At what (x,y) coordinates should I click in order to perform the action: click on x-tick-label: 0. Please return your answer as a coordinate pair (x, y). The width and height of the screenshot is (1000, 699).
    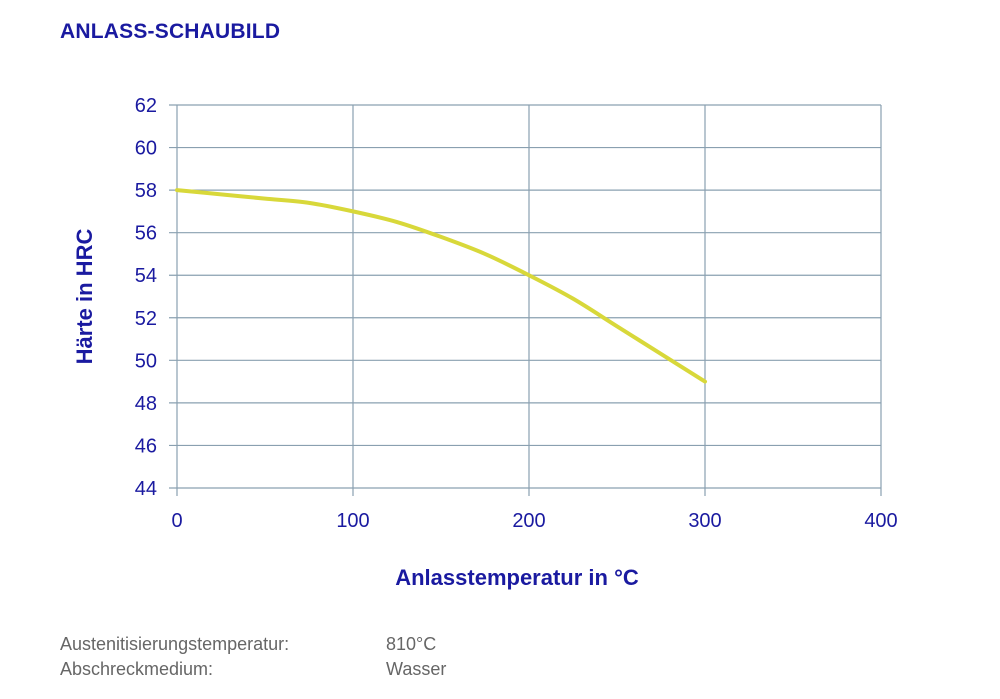
    Looking at the image, I should click on (176, 521).